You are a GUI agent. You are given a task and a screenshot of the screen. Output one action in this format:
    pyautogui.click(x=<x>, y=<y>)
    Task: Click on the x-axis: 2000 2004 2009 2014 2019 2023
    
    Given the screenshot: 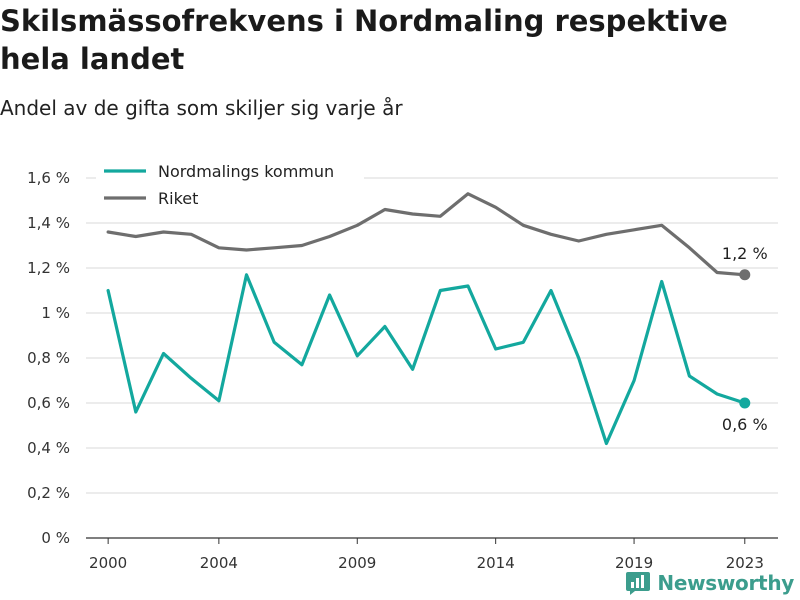 What is the action you would take?
    pyautogui.click(x=426, y=555)
    